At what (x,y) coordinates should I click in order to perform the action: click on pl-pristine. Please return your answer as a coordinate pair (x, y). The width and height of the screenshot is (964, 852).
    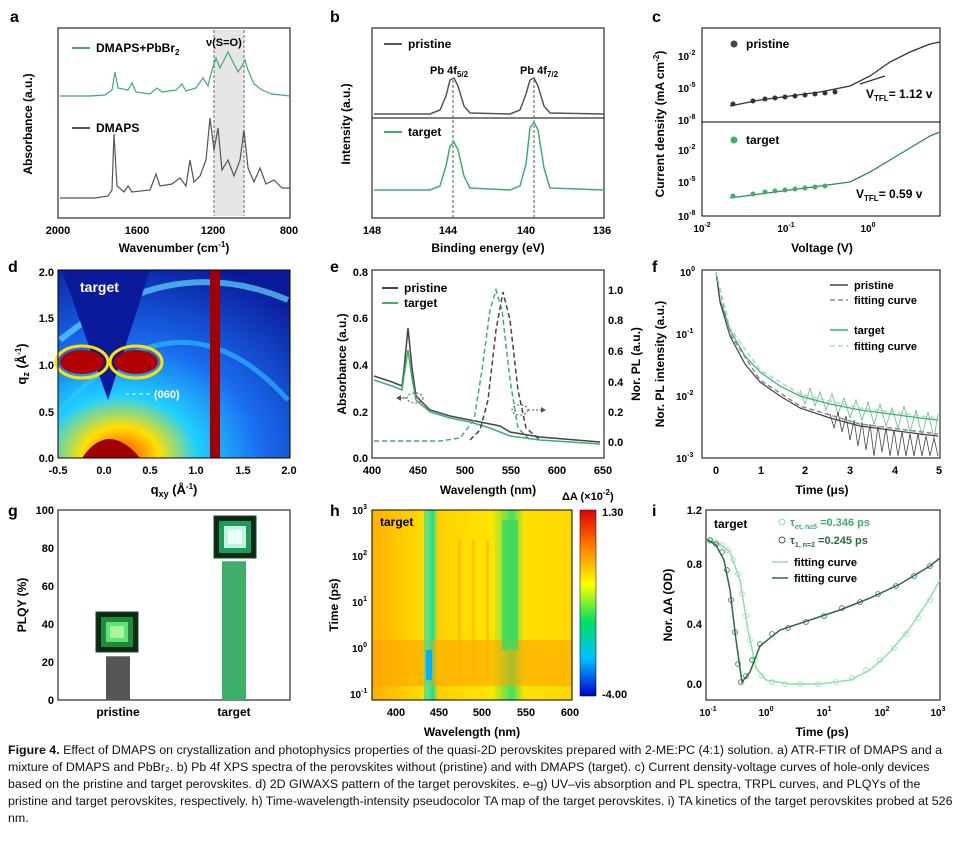
    Looking at the image, I should click on (505, 366).